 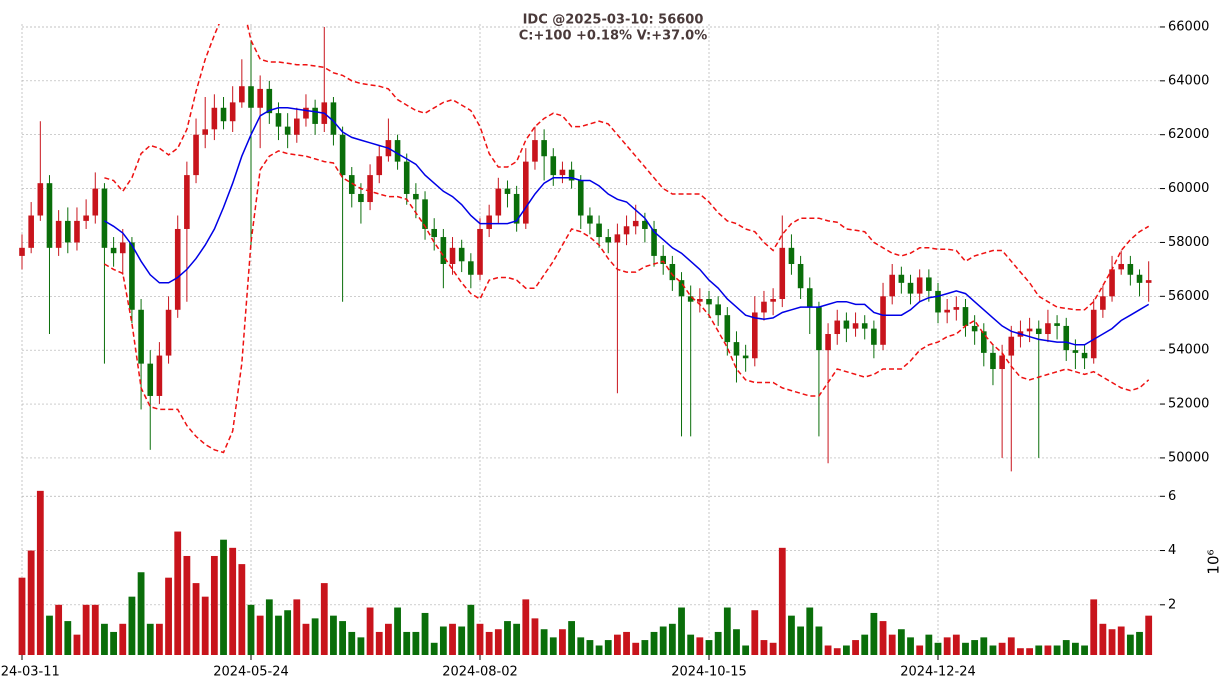 I want to click on x-tick-label: 2024-03-11, so click(x=30, y=672).